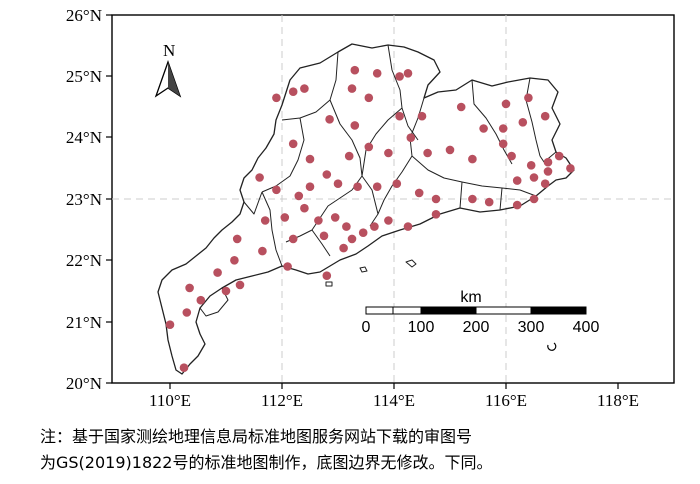  I want to click on north-arrow: N, so click(168, 69).